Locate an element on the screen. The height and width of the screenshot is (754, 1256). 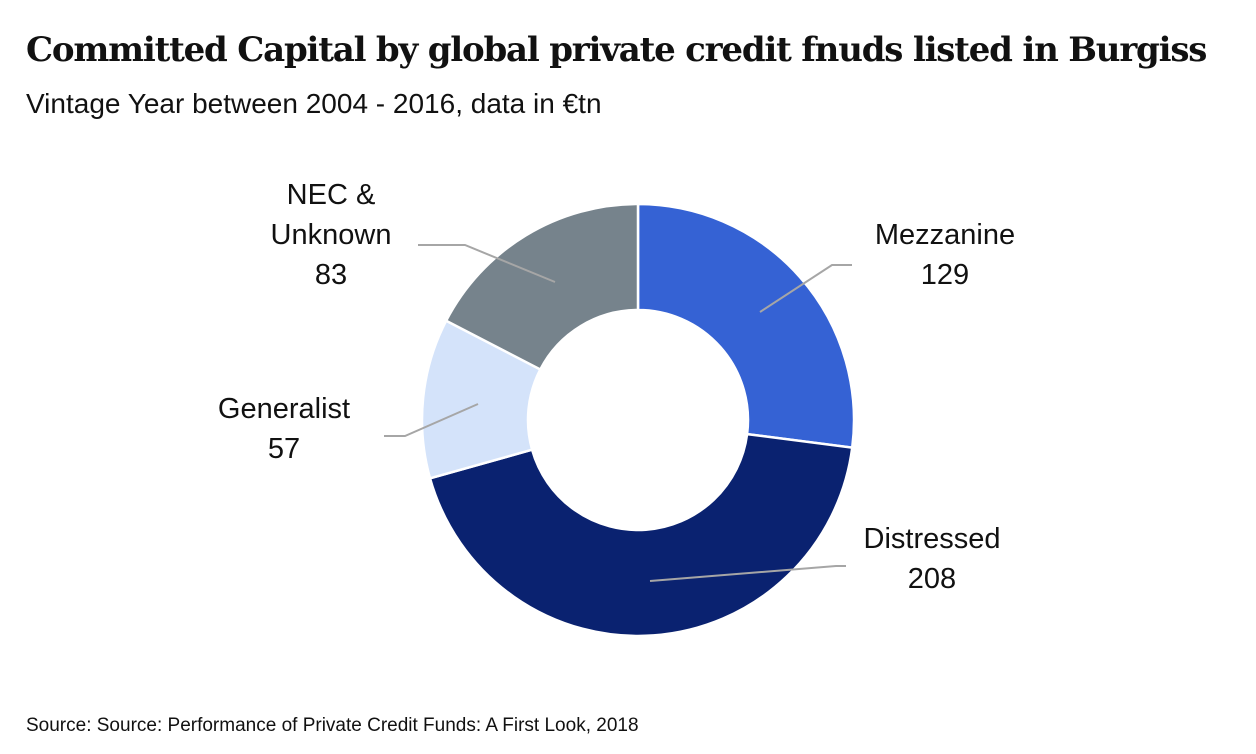
slice-value: 57 is located at coordinates (284, 449).